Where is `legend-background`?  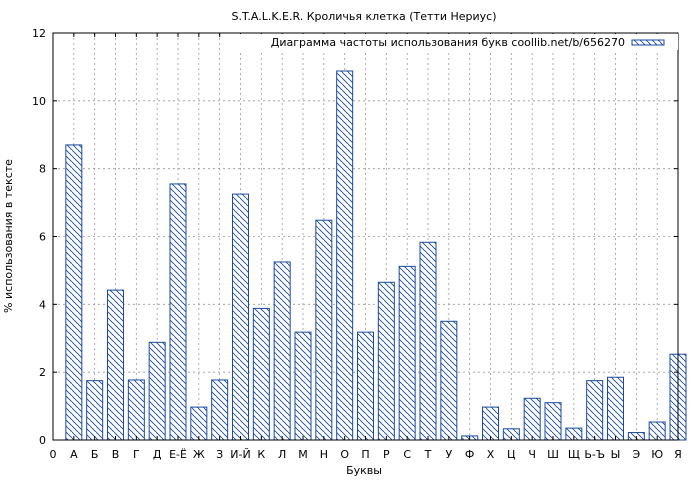
legend-background is located at coordinates (459, 42).